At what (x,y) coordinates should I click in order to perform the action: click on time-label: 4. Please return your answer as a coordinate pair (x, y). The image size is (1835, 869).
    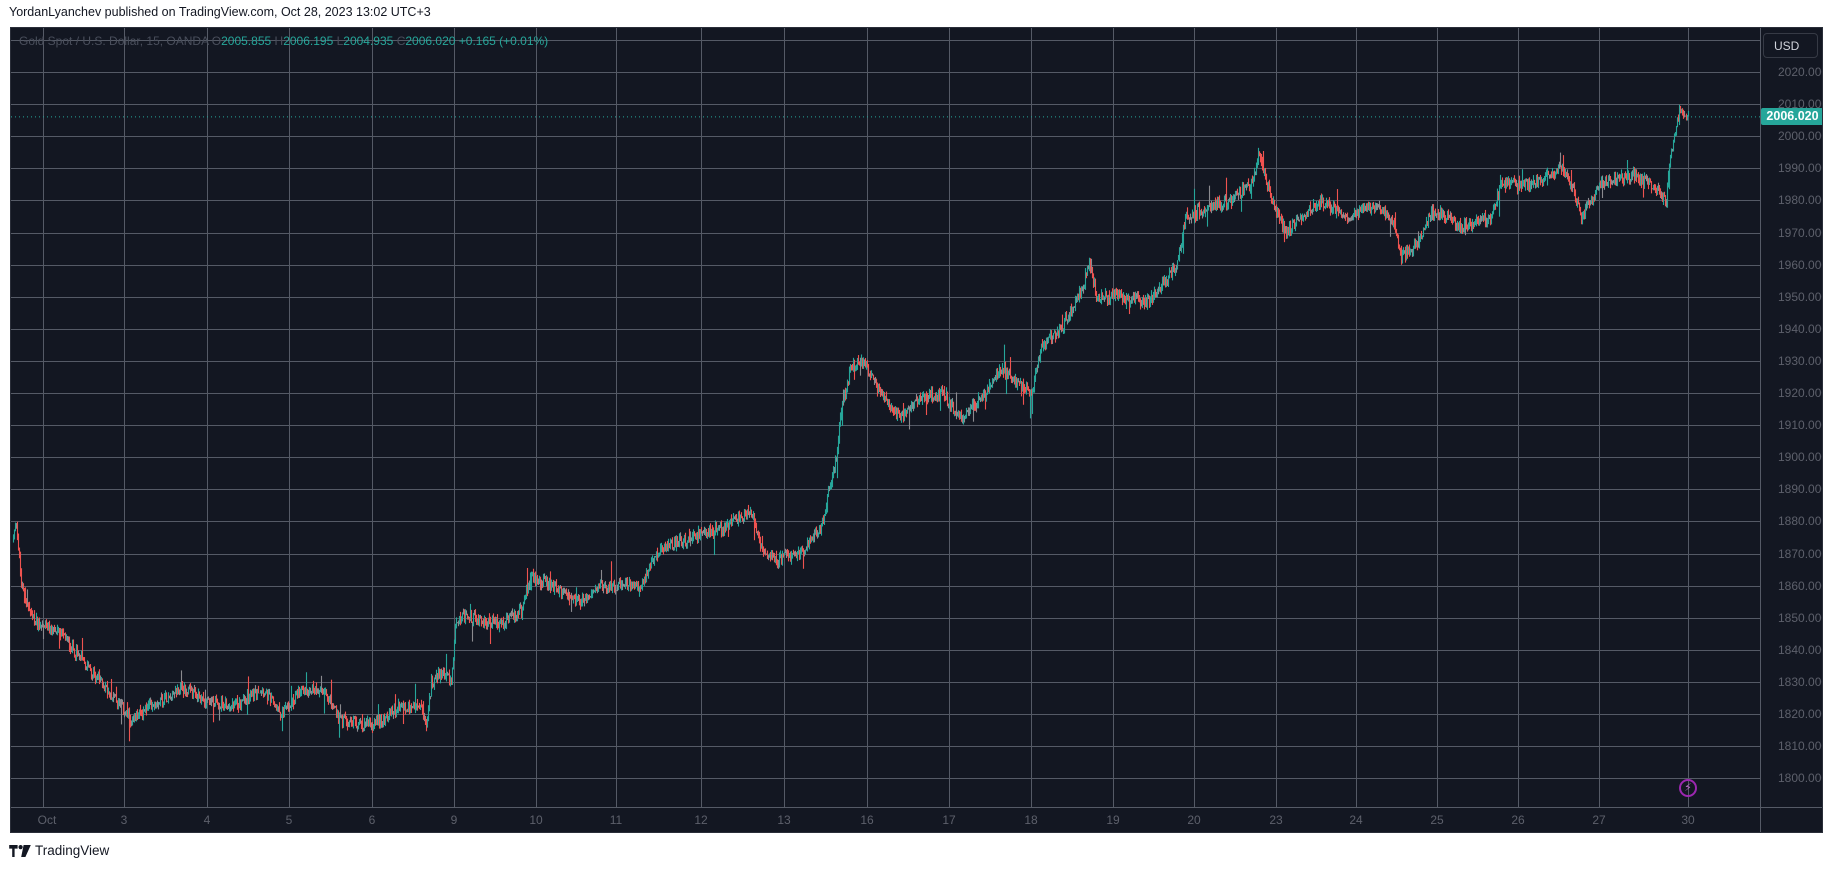
    Looking at the image, I should click on (207, 820).